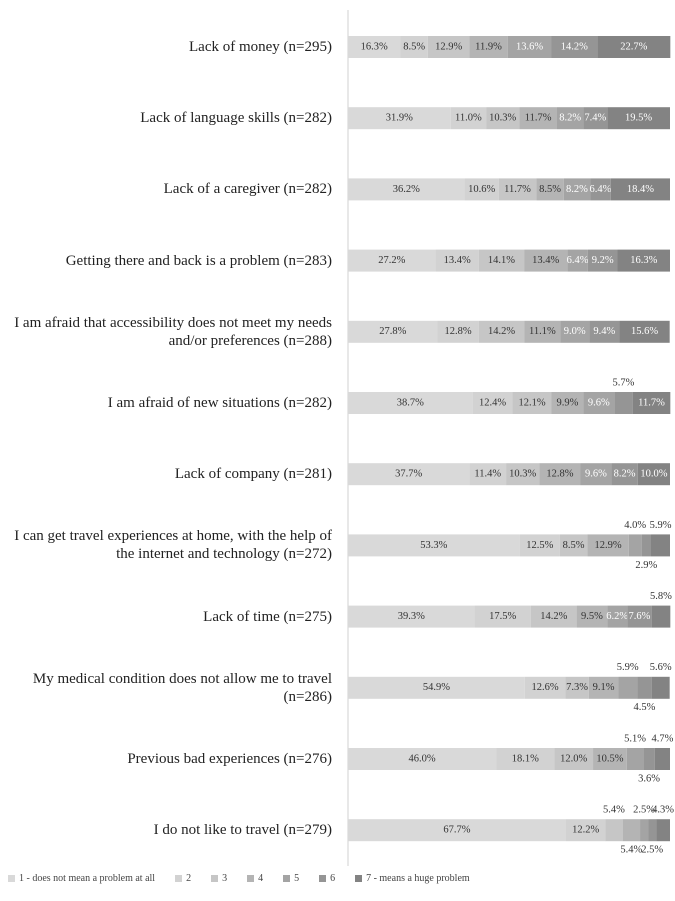 The width and height of the screenshot is (675, 901). What do you see at coordinates (458, 331) in the screenshot?
I see `value-label: 12.8%` at bounding box center [458, 331].